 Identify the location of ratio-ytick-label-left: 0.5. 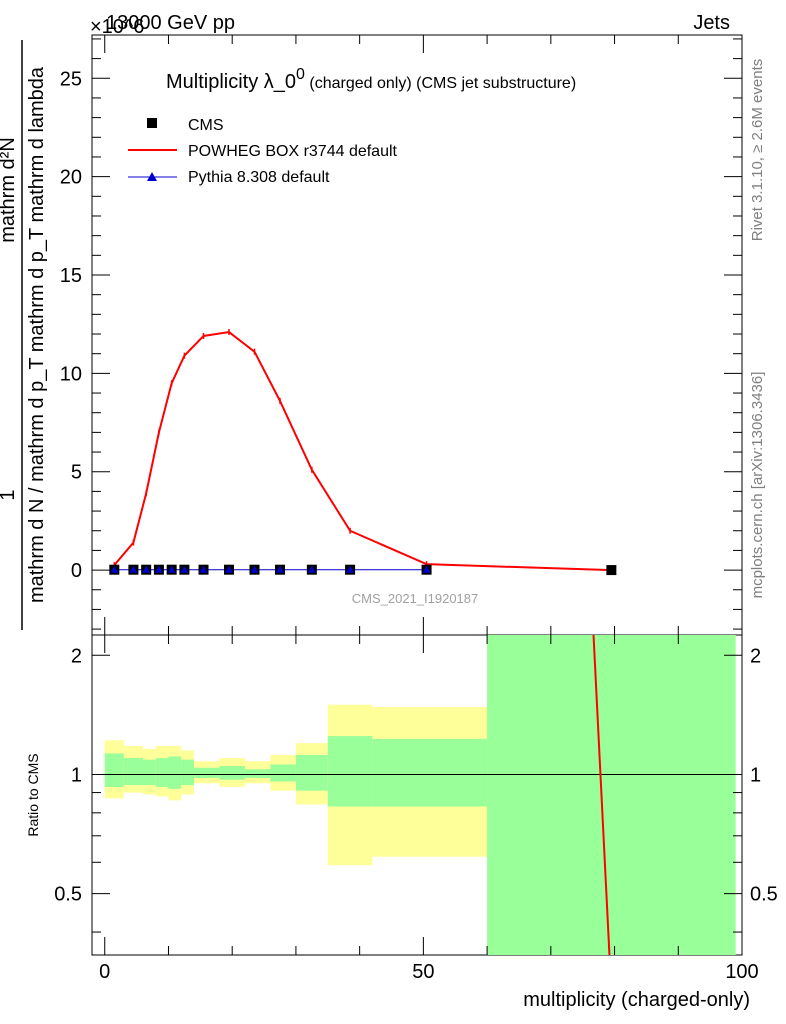
(68, 895).